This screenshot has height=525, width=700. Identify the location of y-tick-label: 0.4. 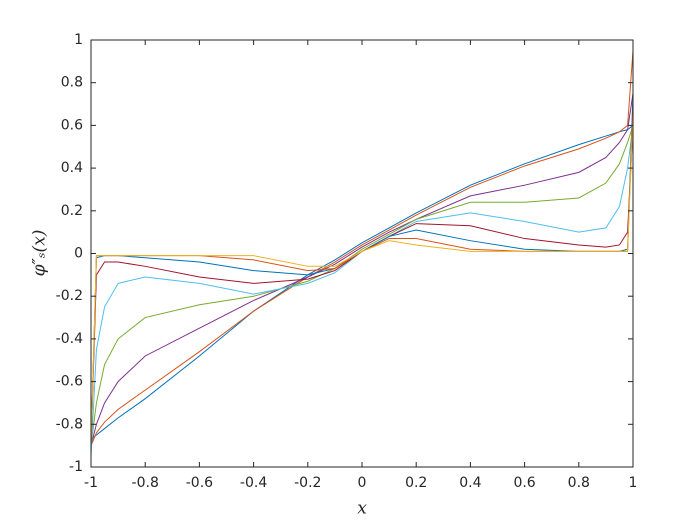
(72, 168).